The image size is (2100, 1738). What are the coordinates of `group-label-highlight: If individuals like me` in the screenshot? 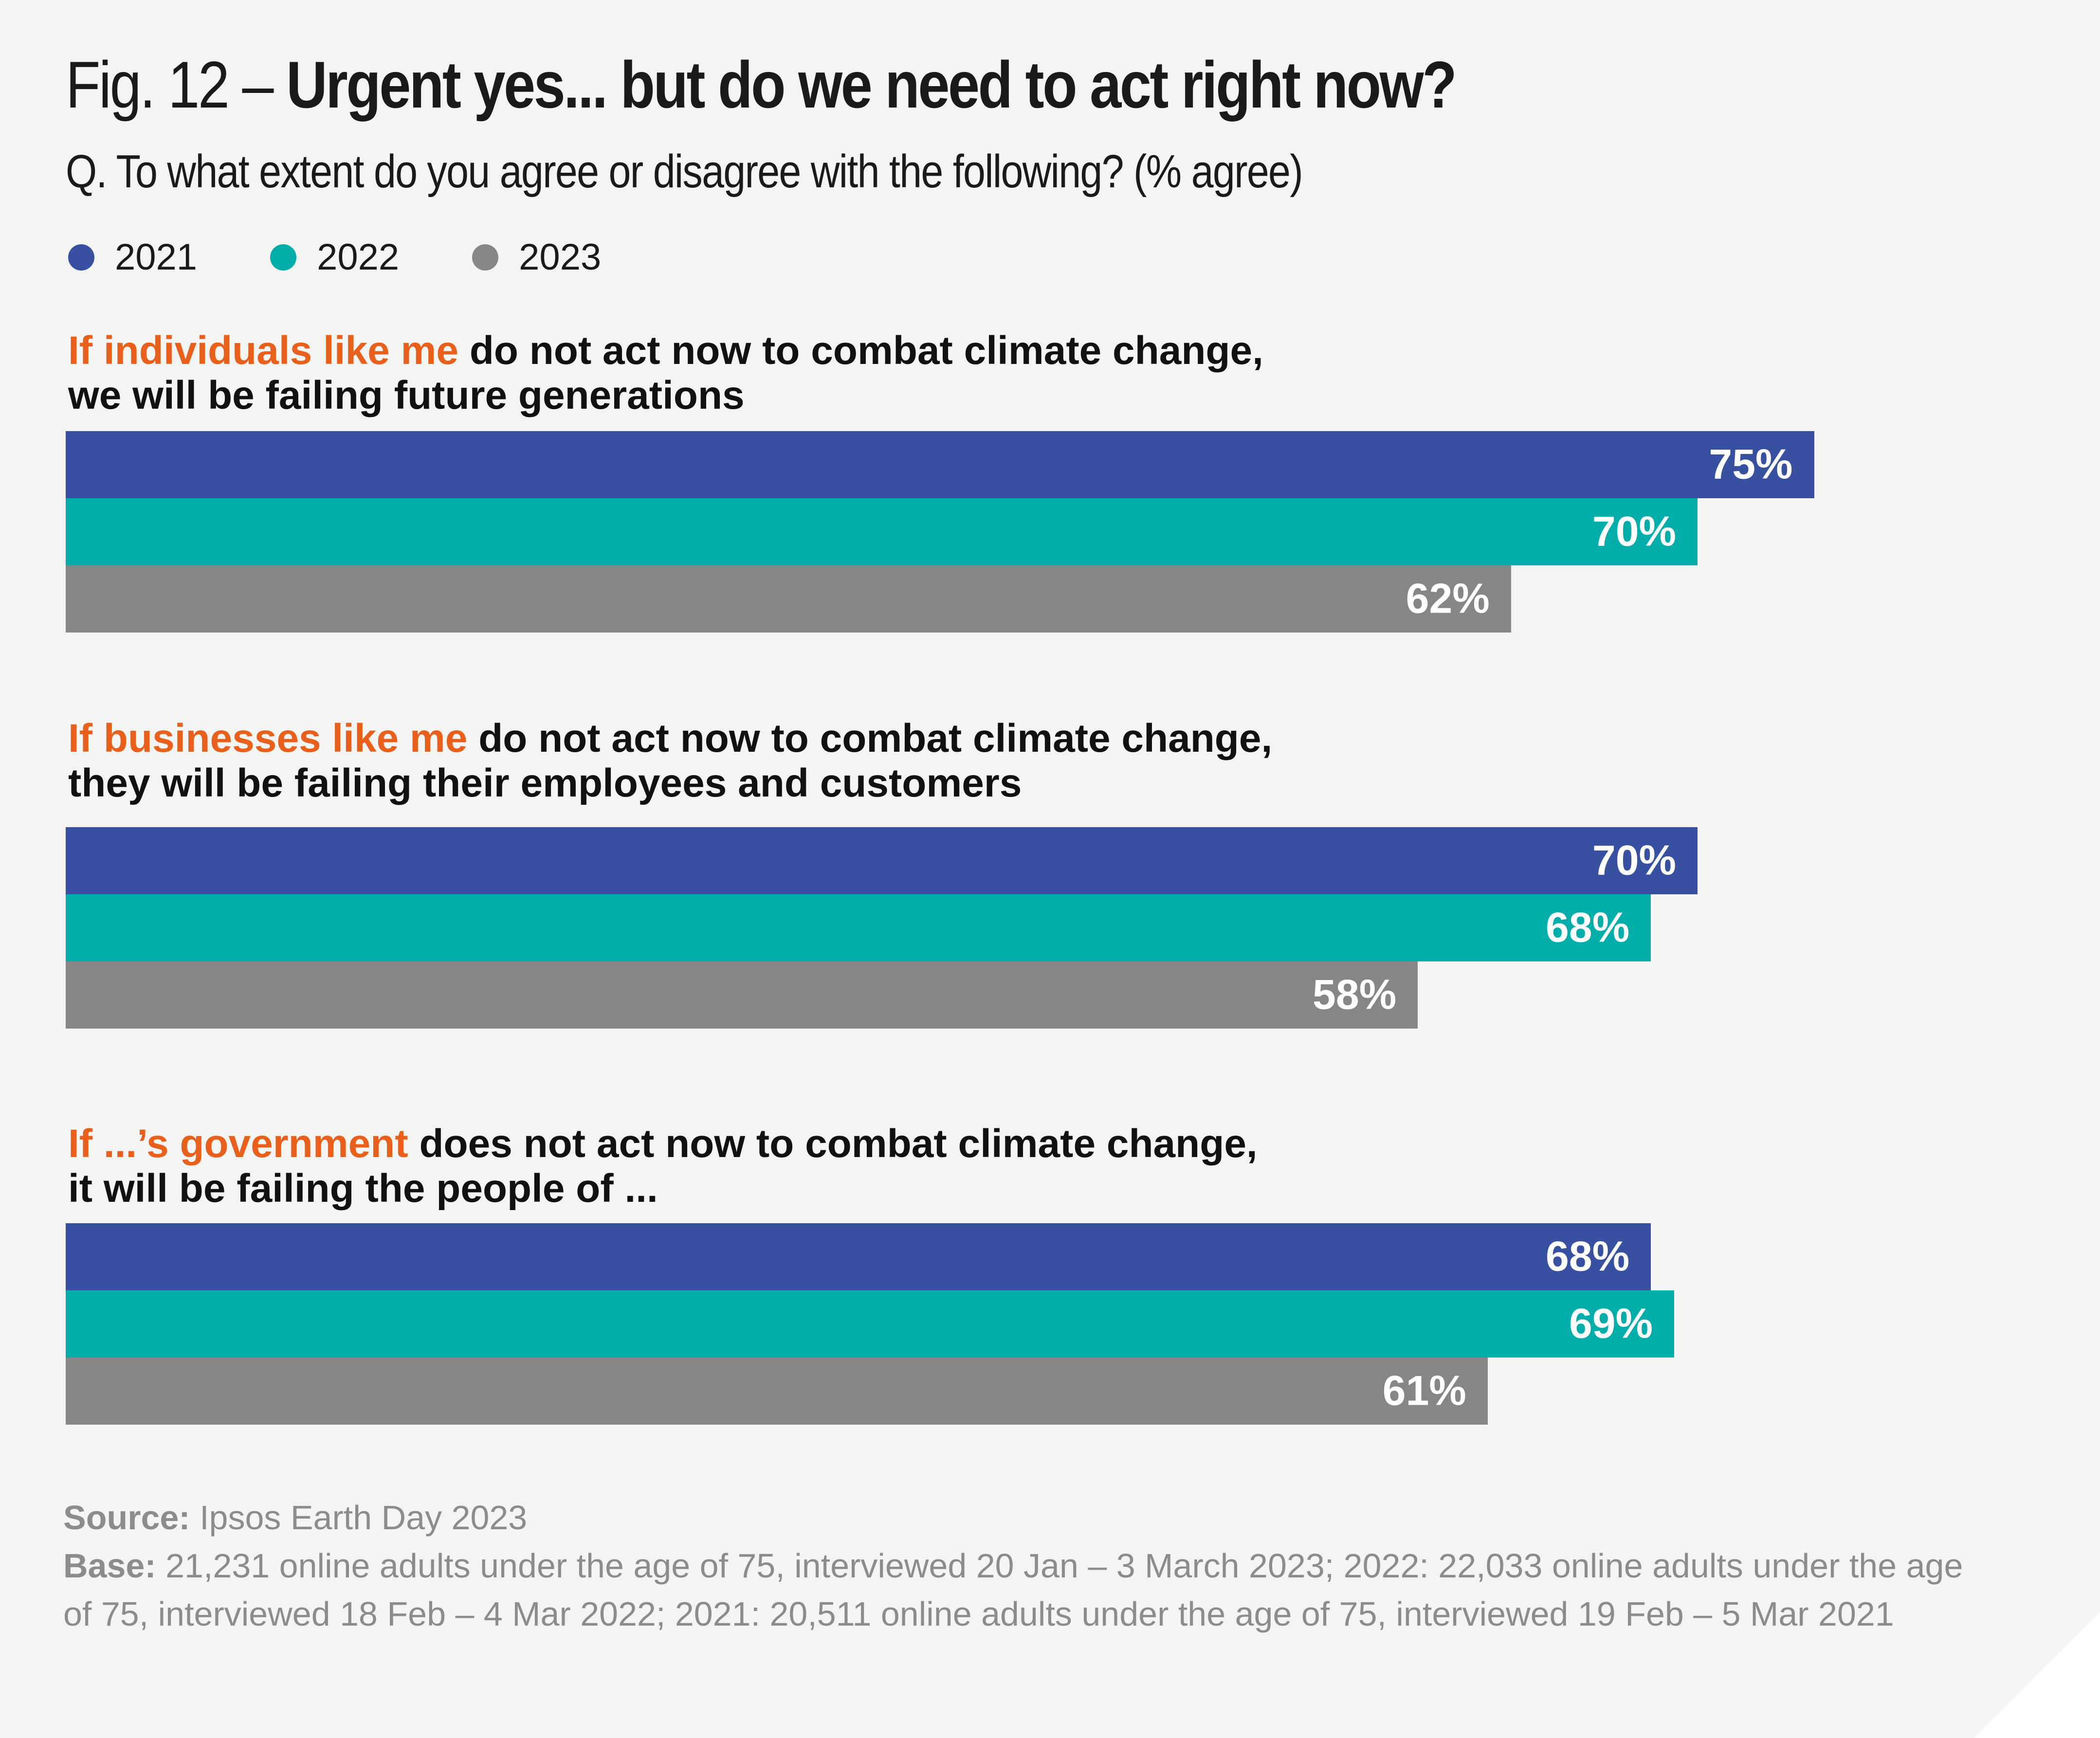 It's located at (263, 350).